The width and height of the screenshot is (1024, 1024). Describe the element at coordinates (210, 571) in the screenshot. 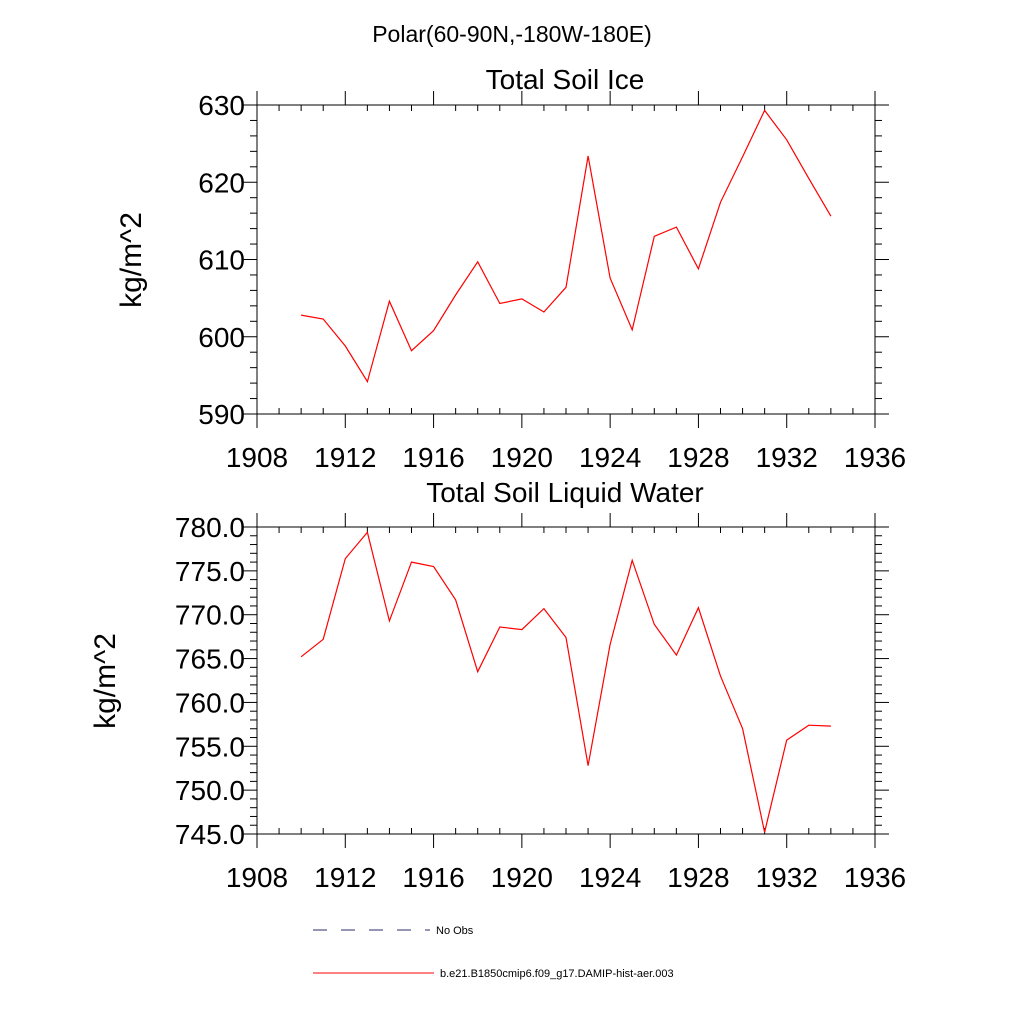

I see `y-tick-label: 775.0` at that location.